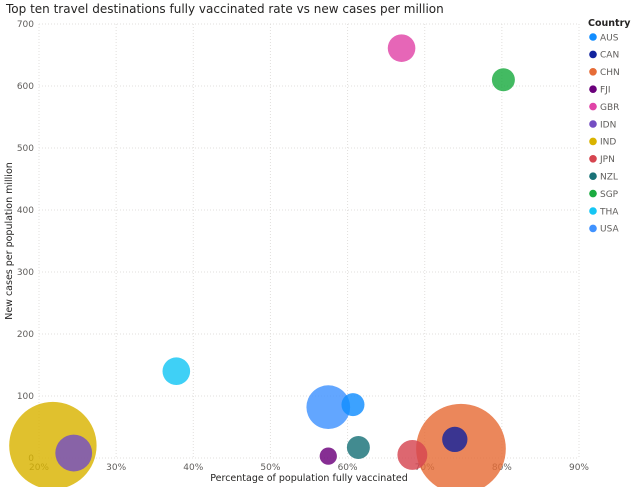 The height and width of the screenshot is (487, 634). What do you see at coordinates (116, 468) in the screenshot?
I see `x-tick-label: 30%` at bounding box center [116, 468].